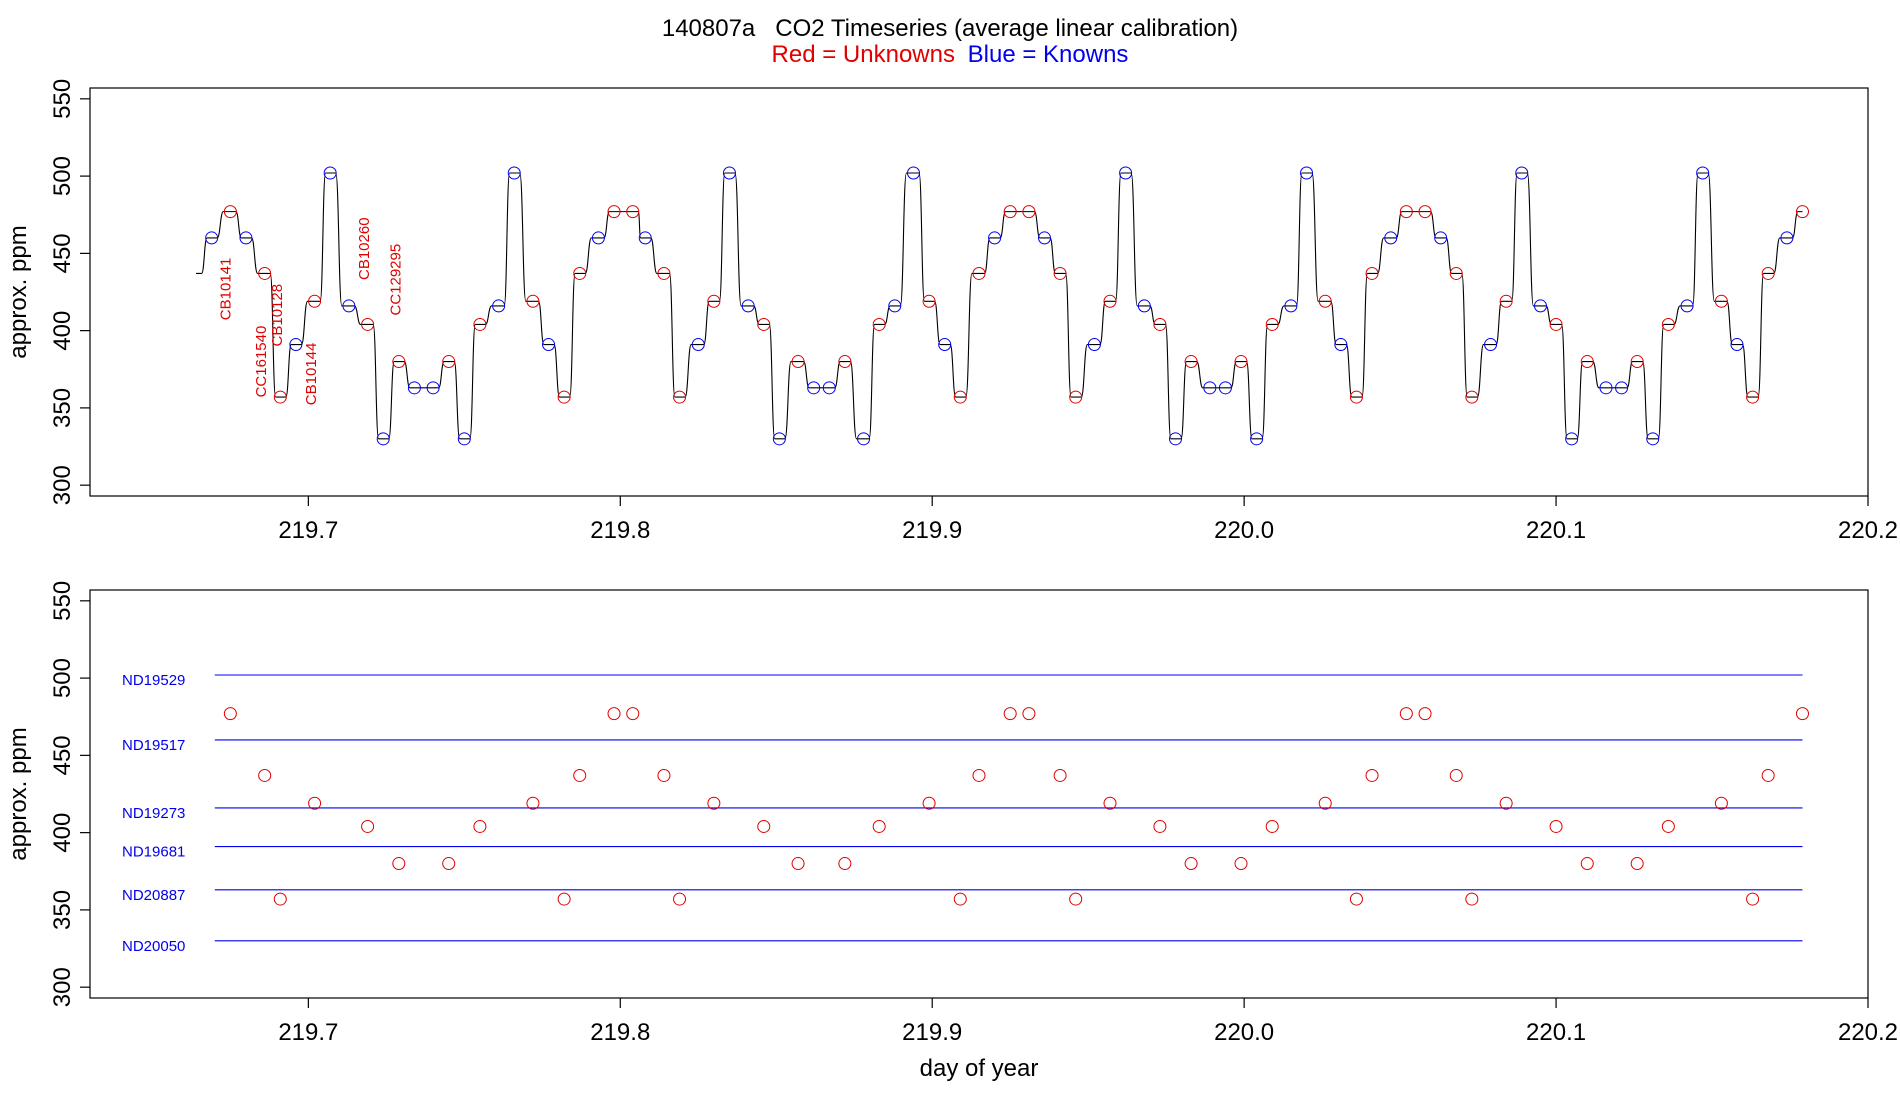 This screenshot has height=1100, width=1900. I want to click on sample-label: CC129295, so click(395, 280).